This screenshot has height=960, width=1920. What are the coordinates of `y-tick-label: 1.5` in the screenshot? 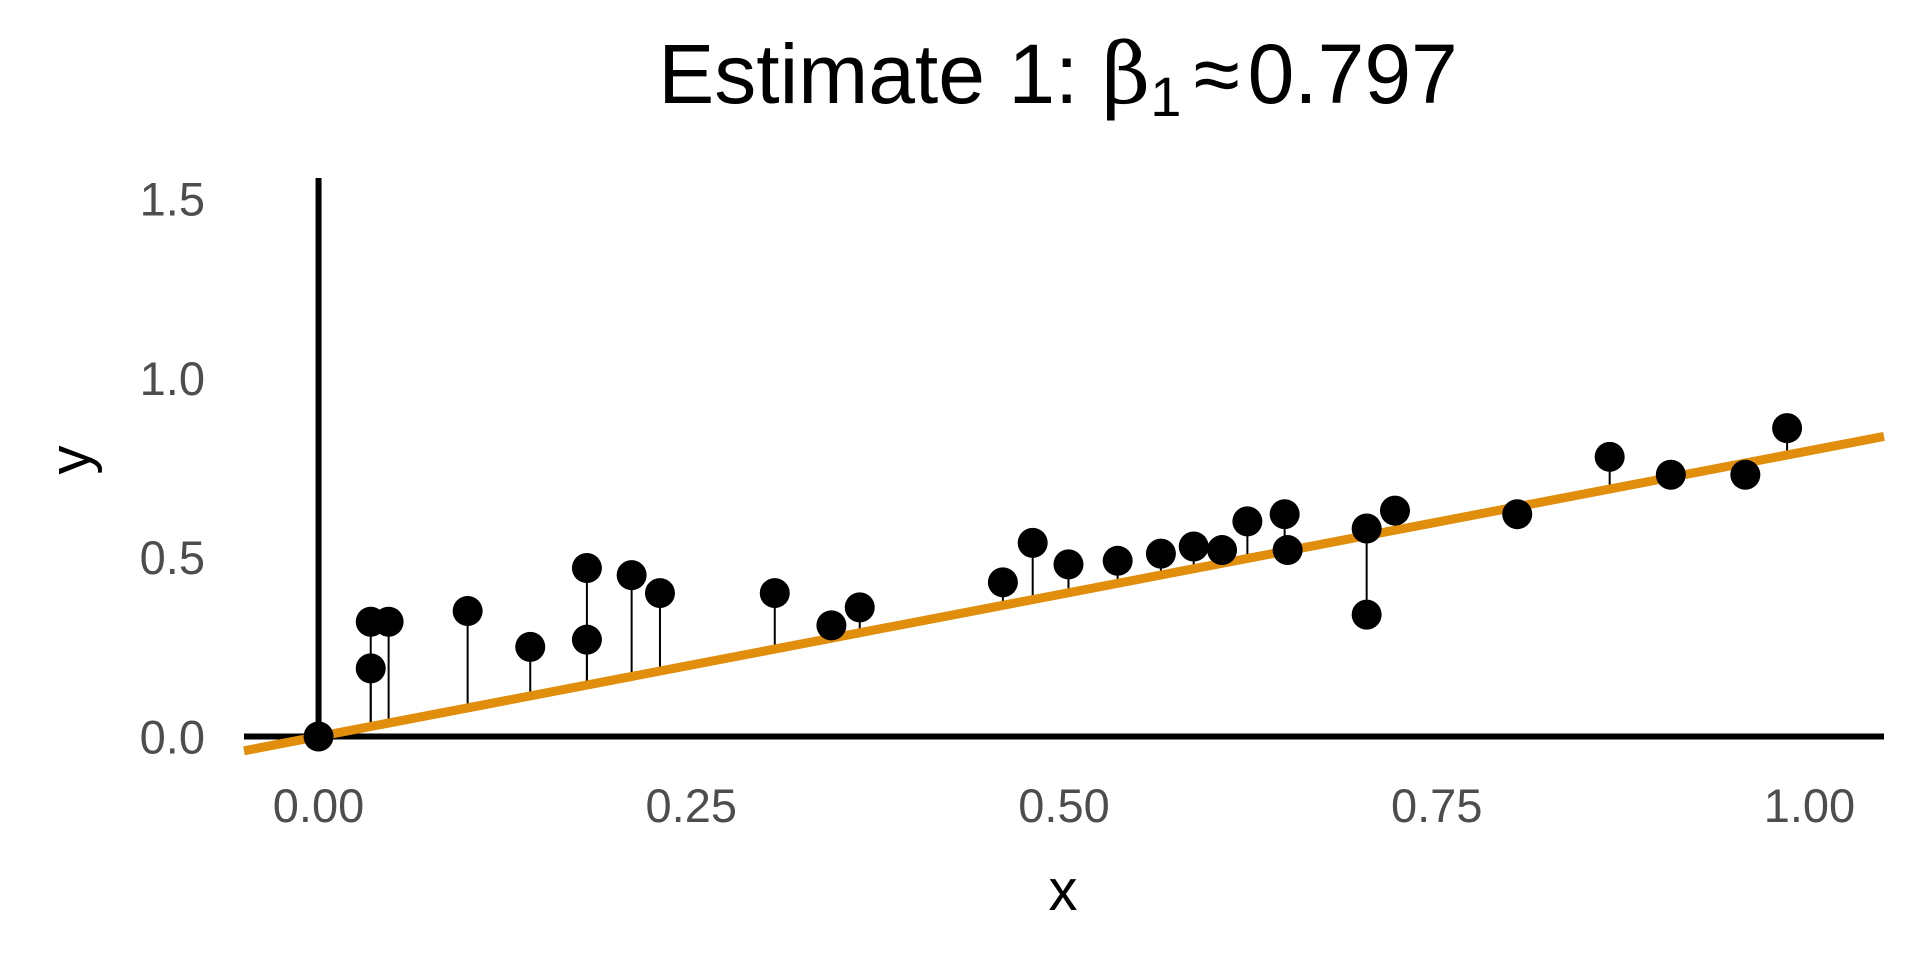 It's located at (172, 199).